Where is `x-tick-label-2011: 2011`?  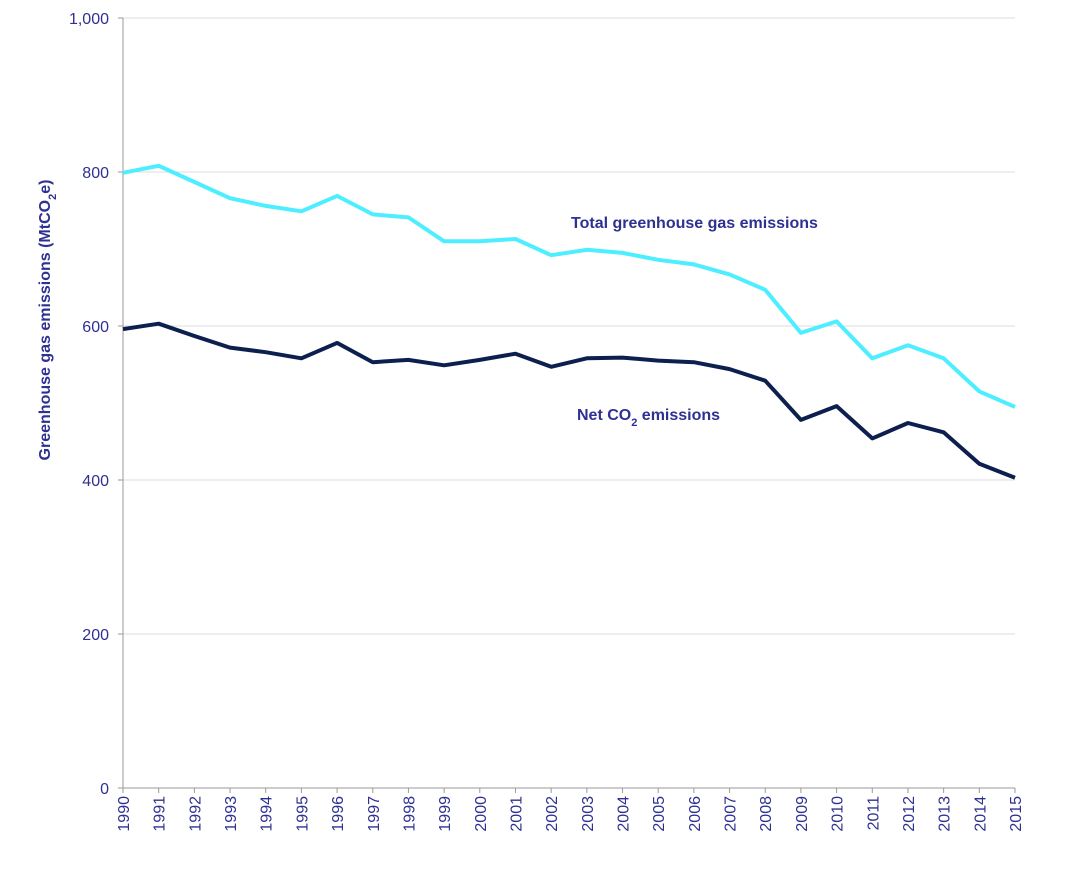
x-tick-label-2011: 2011 is located at coordinates (873, 813).